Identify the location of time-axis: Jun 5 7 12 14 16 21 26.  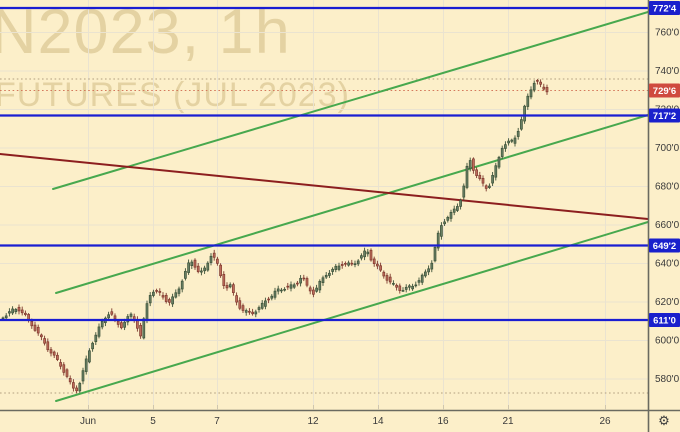
(345, 416).